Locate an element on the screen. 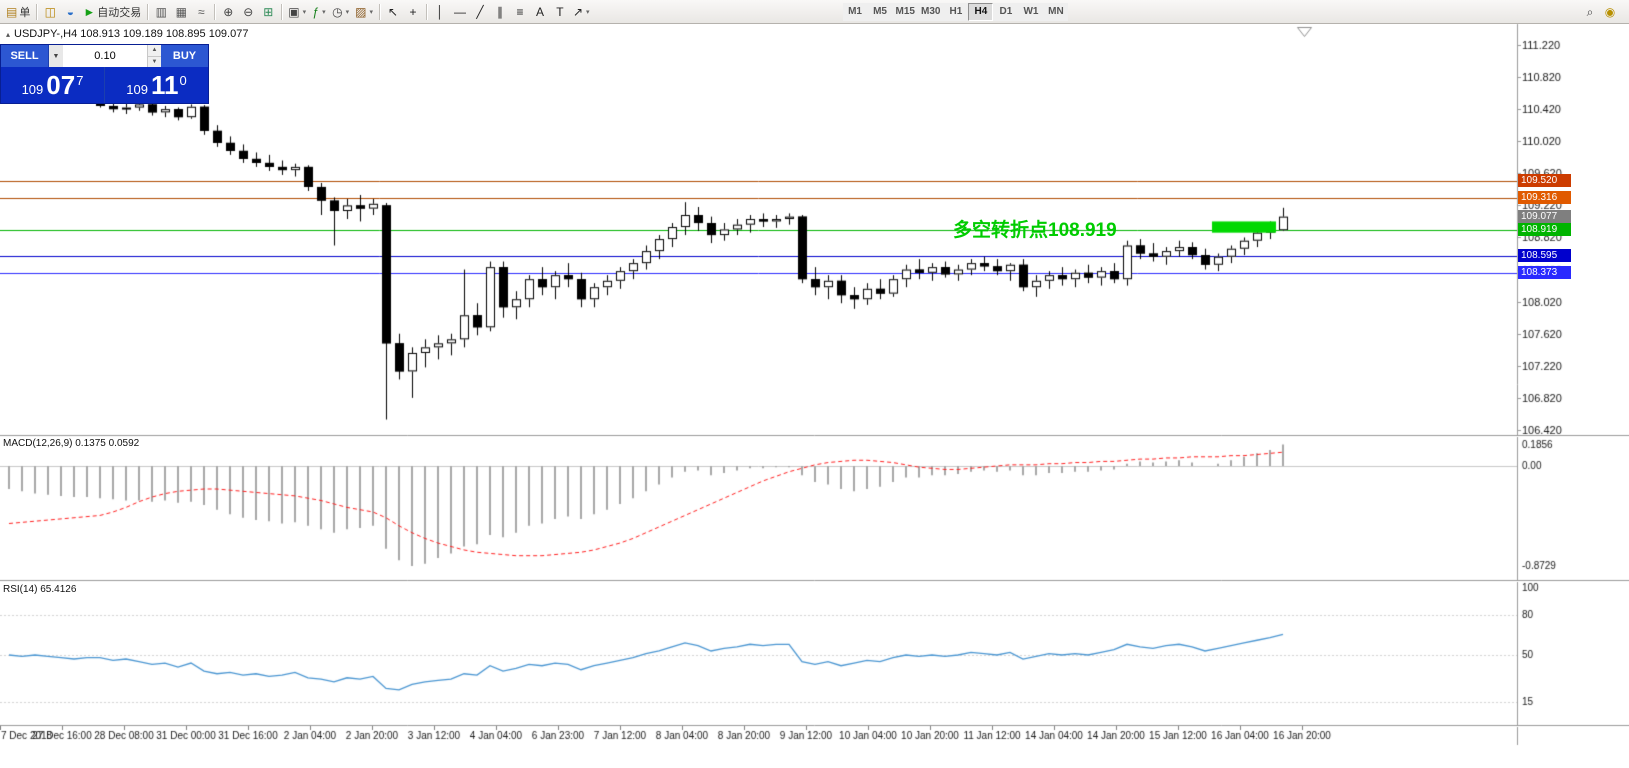 Image resolution: width=1629 pixels, height=768 pixels. trade-panel-prices: 109 07 7 109 11 0 is located at coordinates (104, 85).